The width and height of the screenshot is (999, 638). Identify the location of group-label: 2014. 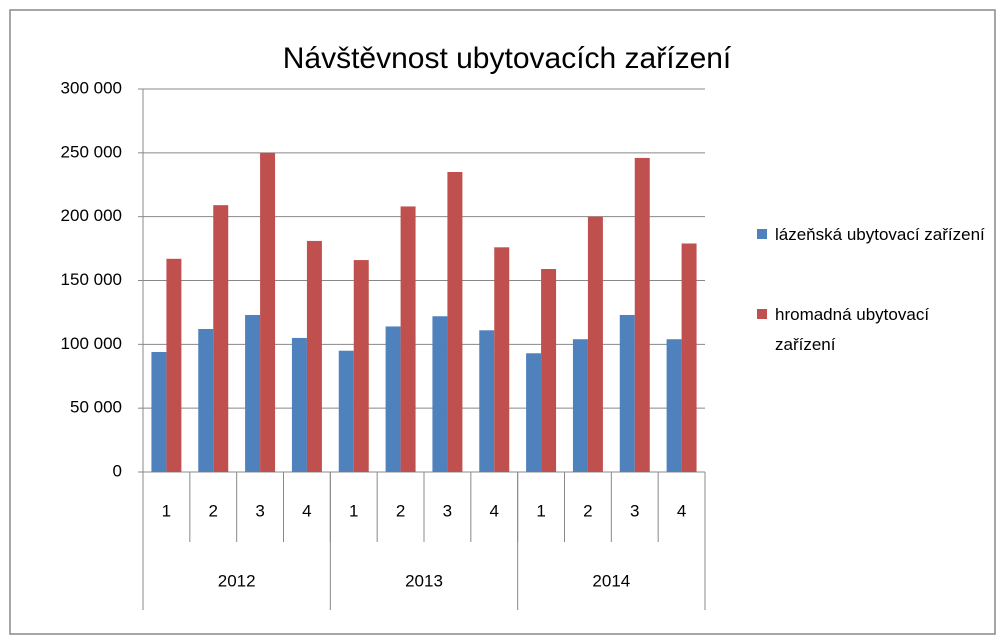
(611, 580).